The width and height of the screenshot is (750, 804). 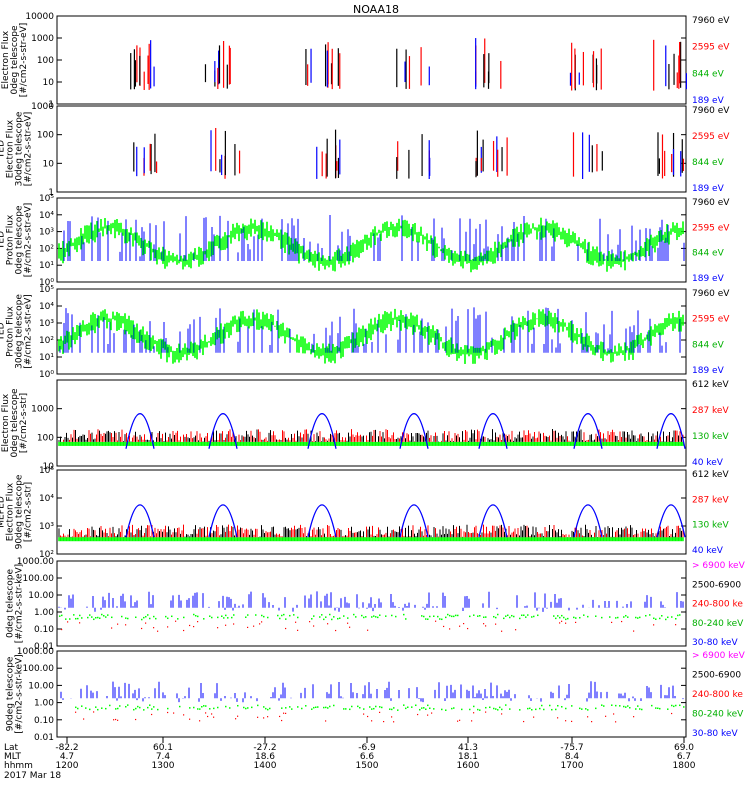 I want to click on legend-entry: 2595 eV, so click(x=711, y=48).